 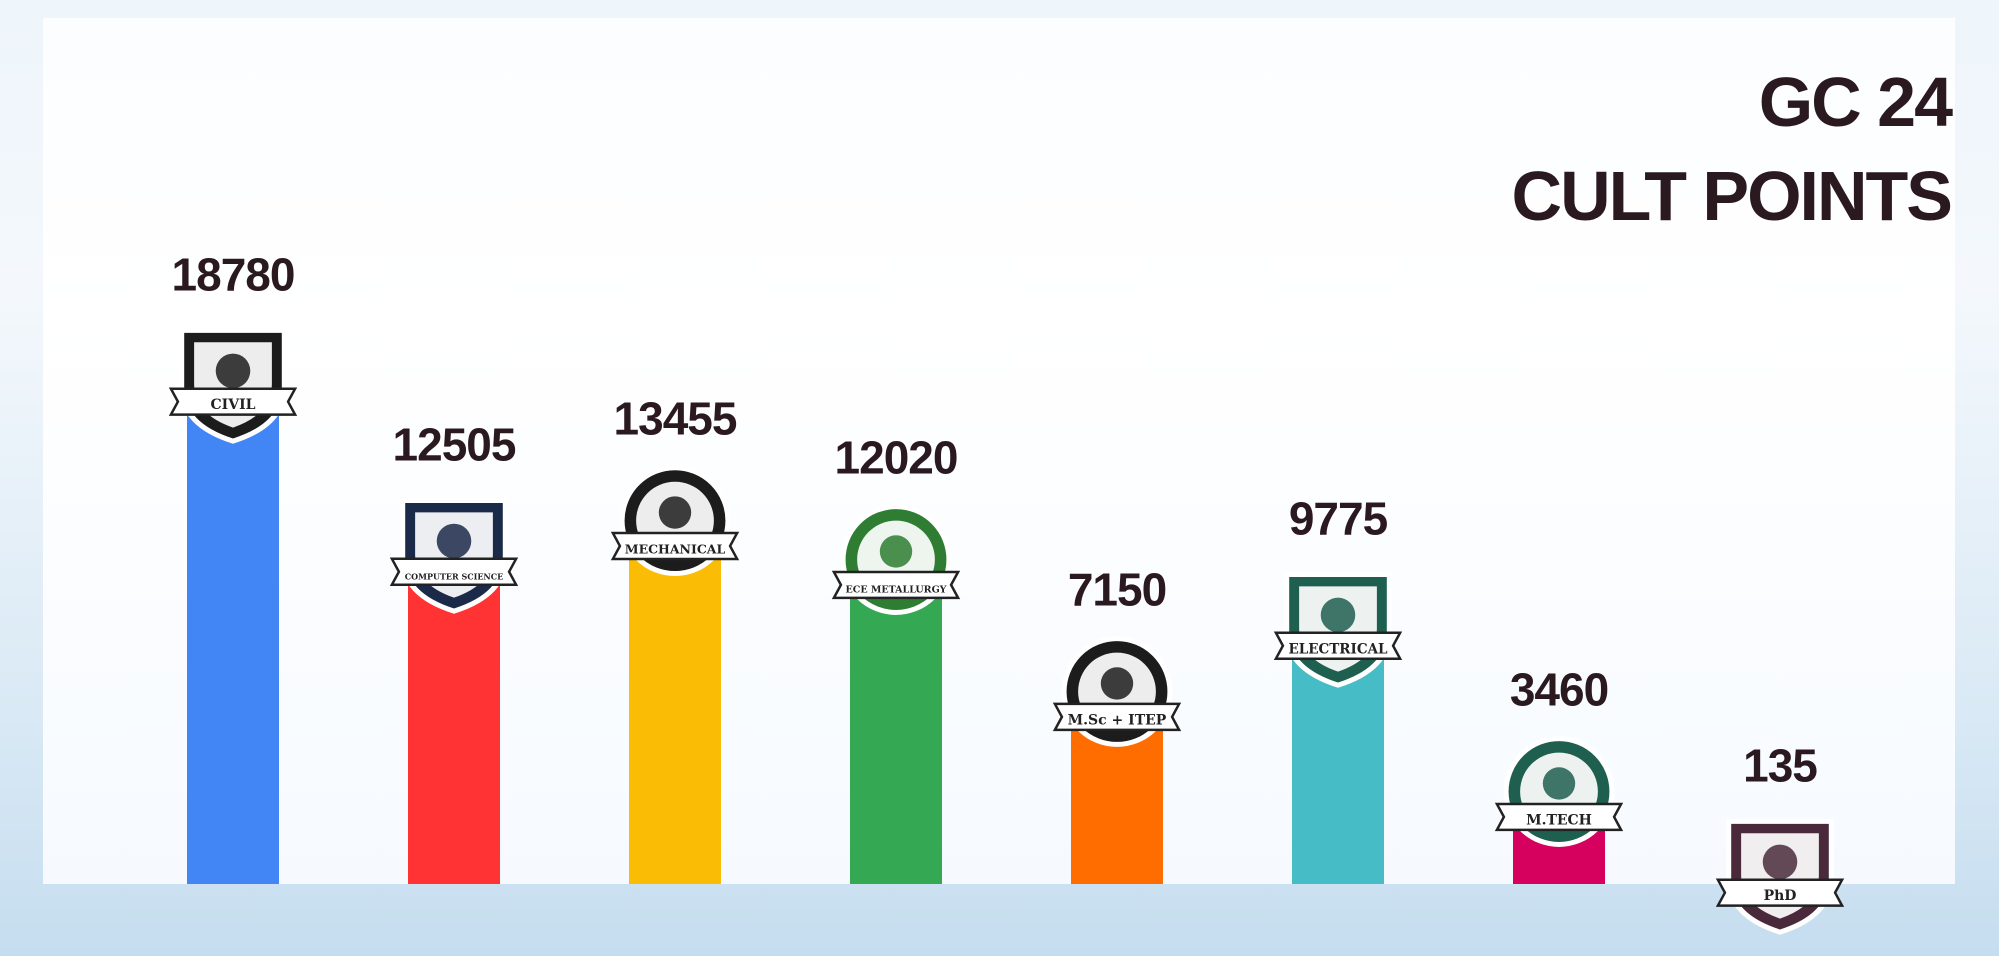 I want to click on category-label-civil: CIVIL, so click(x=233, y=405).